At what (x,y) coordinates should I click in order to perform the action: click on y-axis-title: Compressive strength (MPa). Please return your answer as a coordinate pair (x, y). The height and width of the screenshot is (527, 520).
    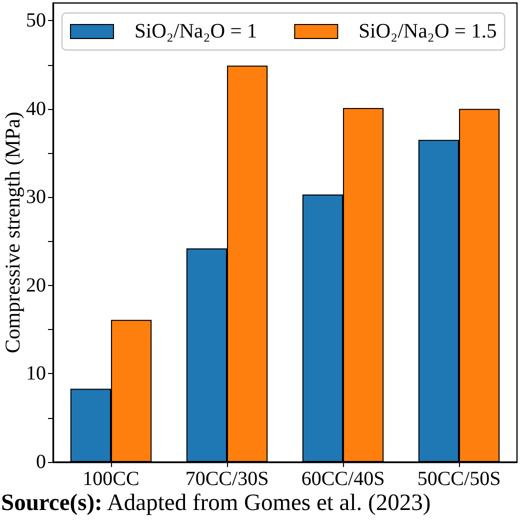
    Looking at the image, I should click on (12, 233).